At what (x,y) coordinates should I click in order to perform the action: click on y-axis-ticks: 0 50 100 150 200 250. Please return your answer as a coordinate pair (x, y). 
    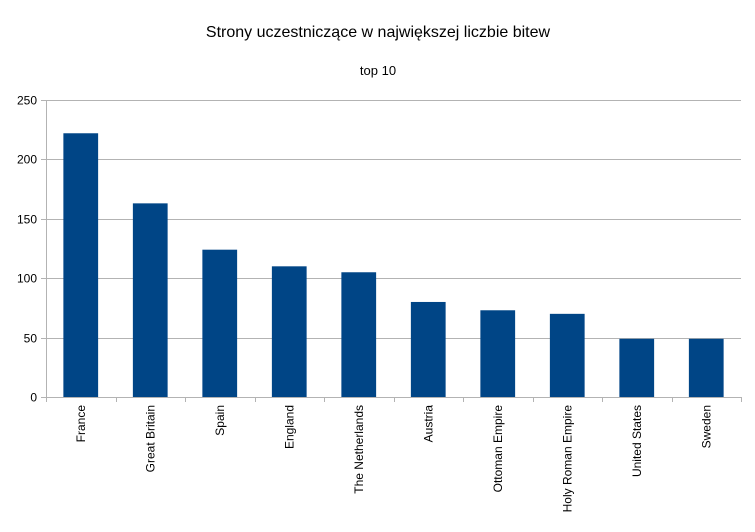
    Looking at the image, I should click on (31, 249).